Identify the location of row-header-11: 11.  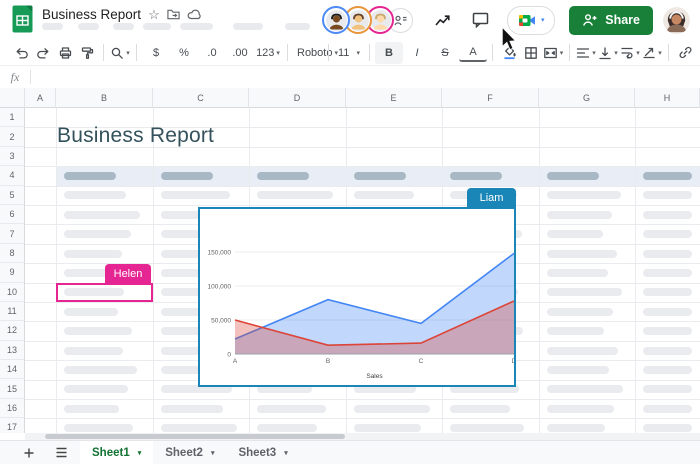
(12, 312).